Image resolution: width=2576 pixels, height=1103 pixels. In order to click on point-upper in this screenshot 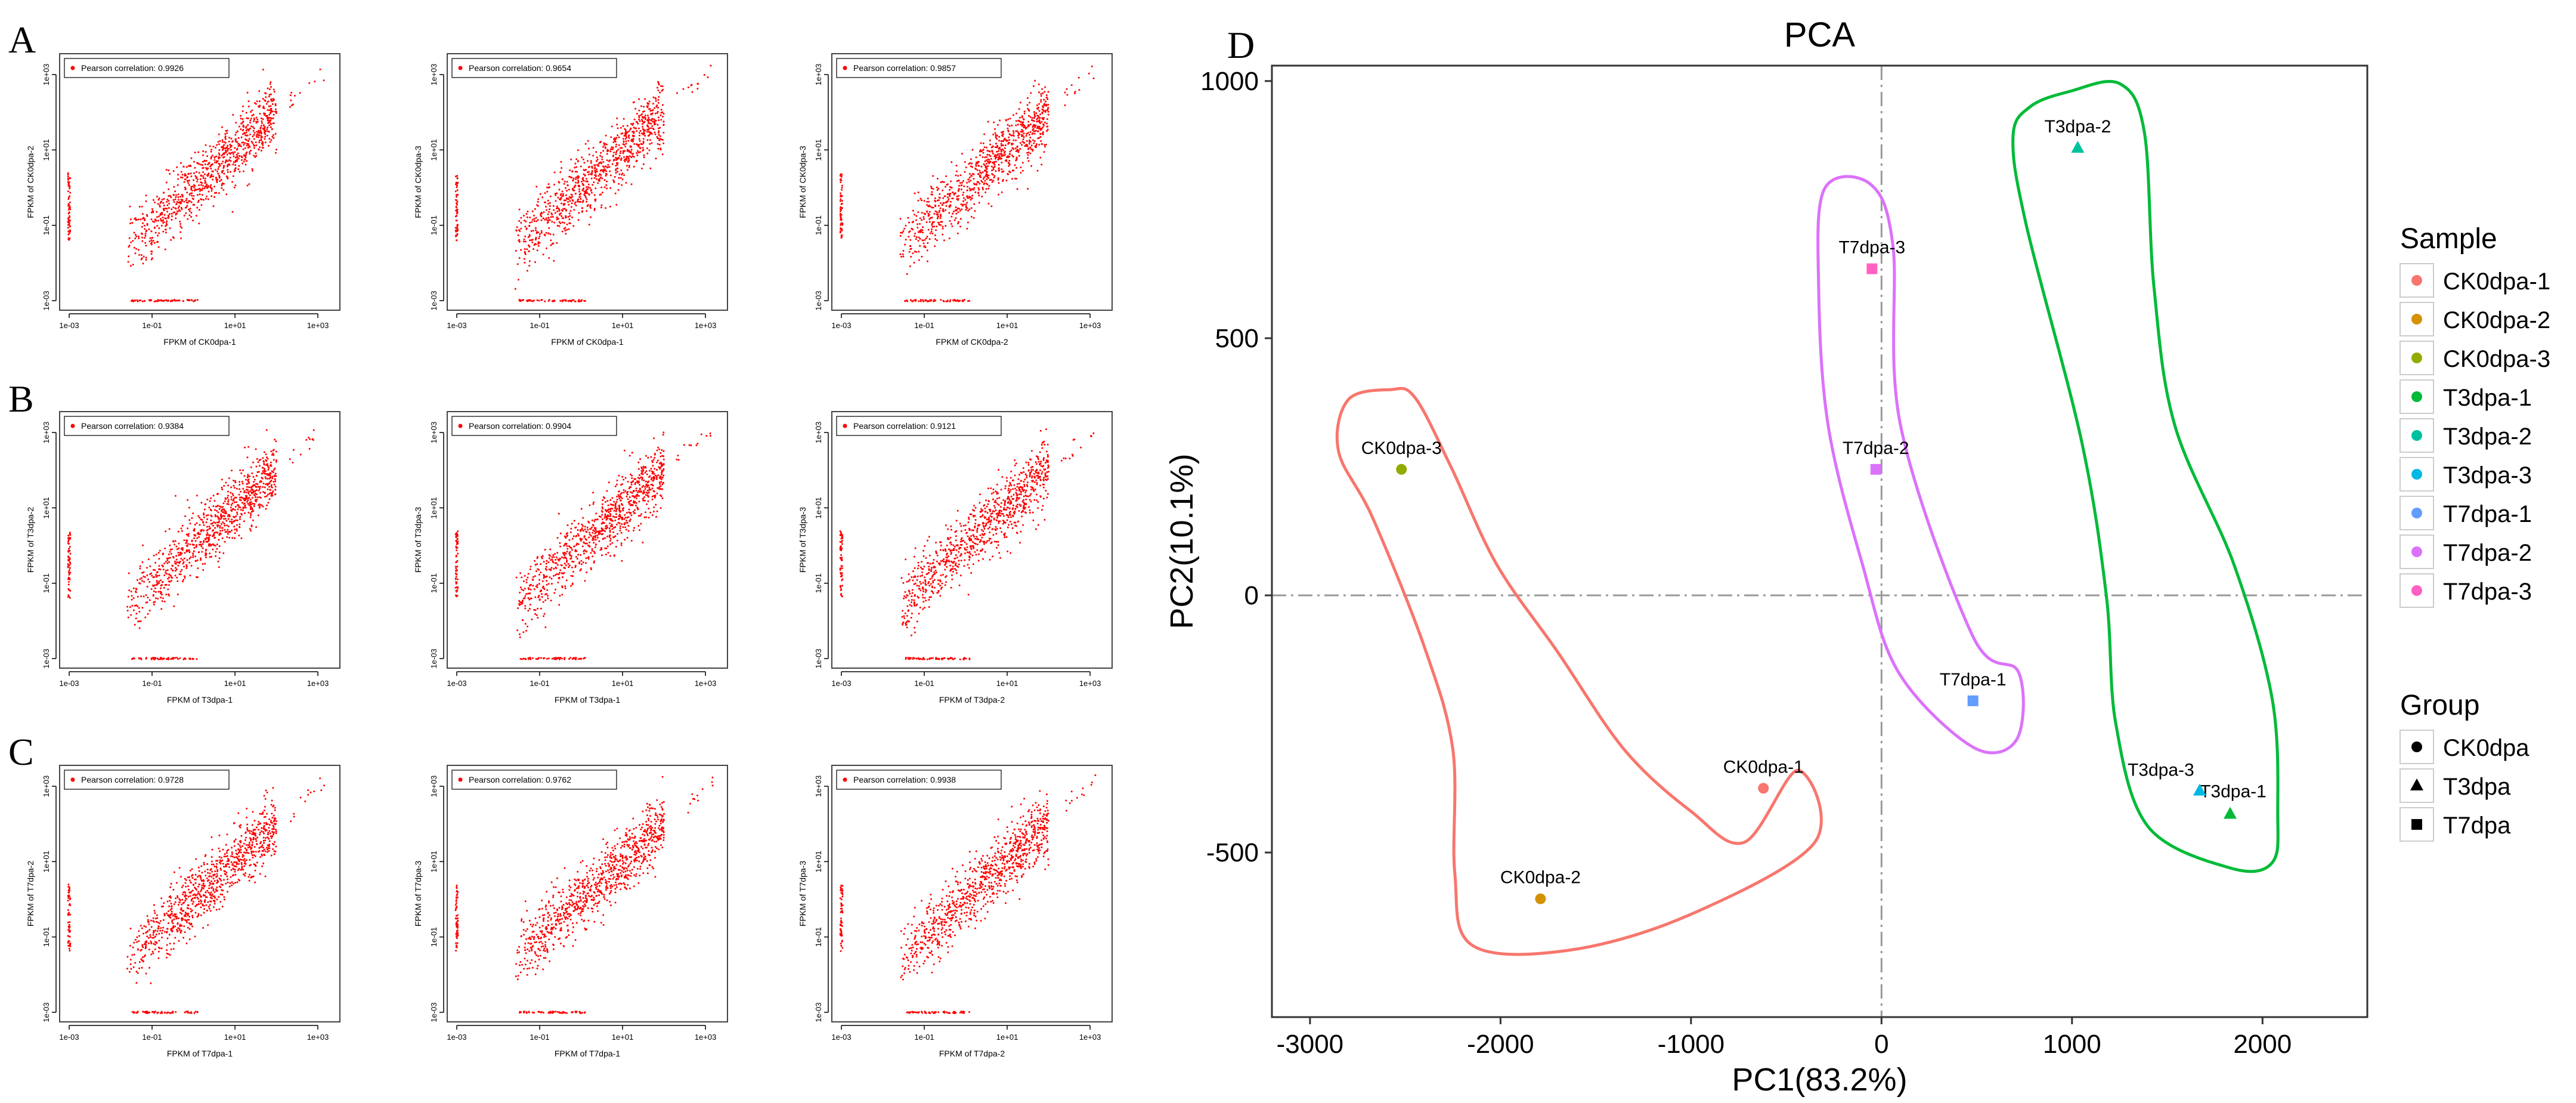, I will do `click(697, 89)`.